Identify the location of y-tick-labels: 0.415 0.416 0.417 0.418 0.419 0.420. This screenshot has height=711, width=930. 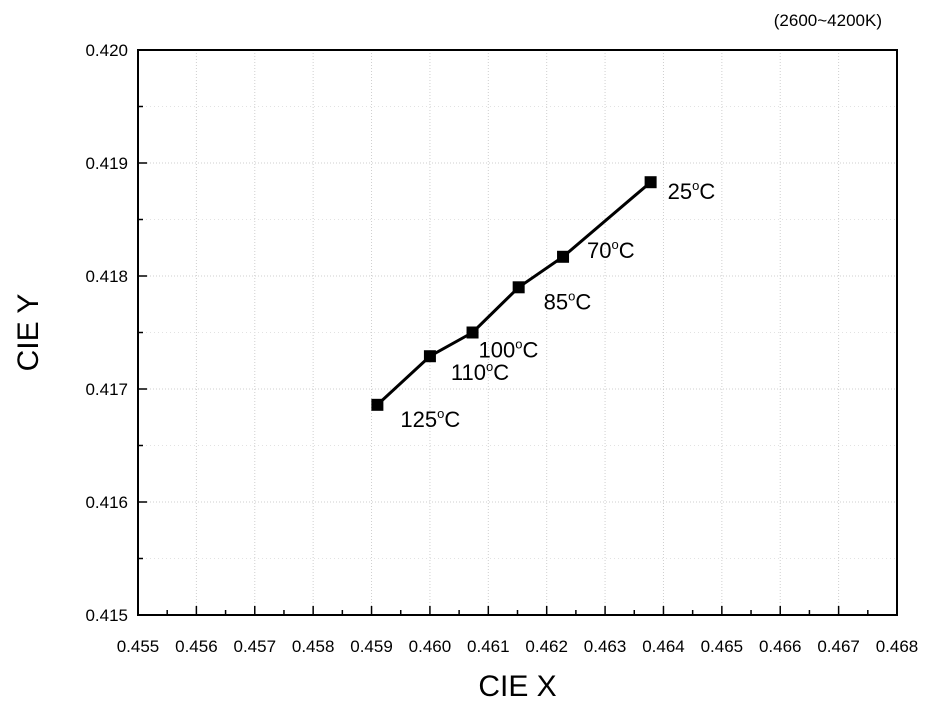
(106, 333).